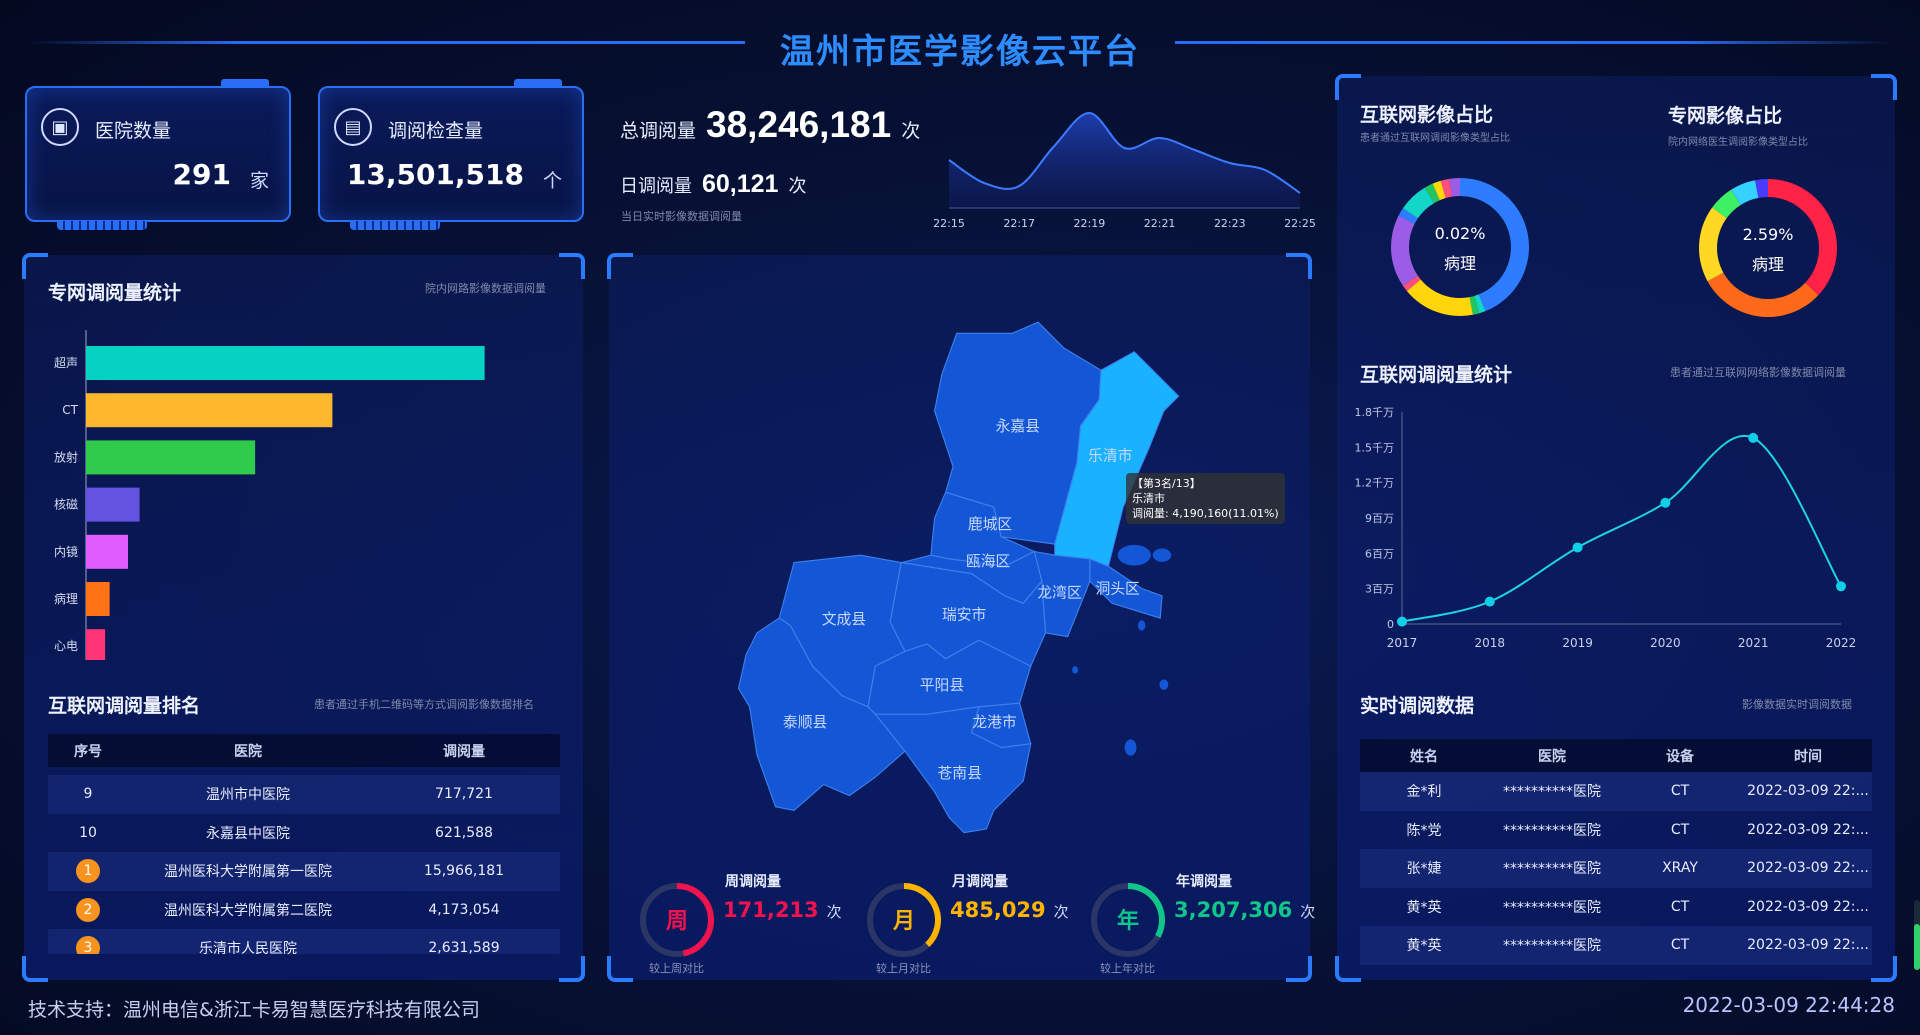 This screenshot has width=1920, height=1035. What do you see at coordinates (248, 833) in the screenshot?
I see `hospital-cell: 永嘉县中医院` at bounding box center [248, 833].